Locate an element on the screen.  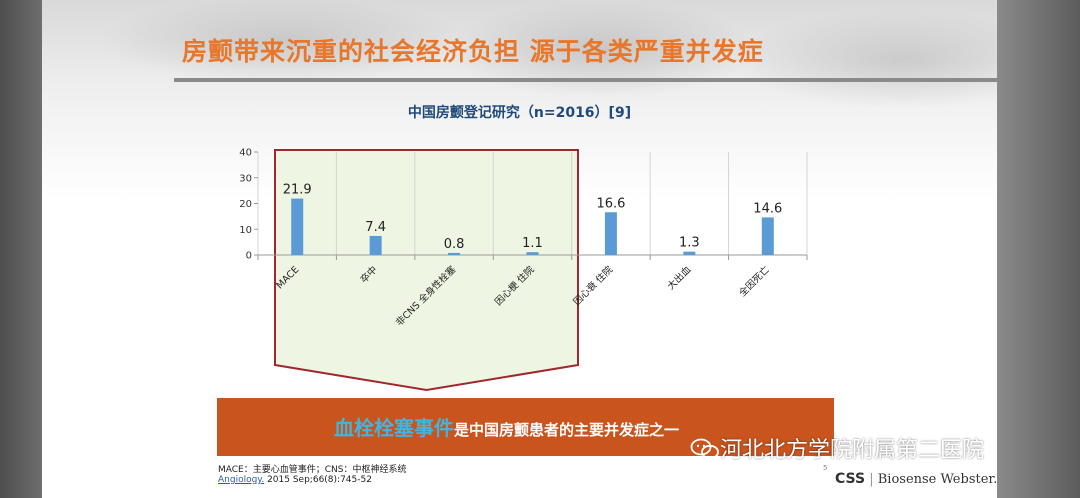
category-label: 全因死亡 is located at coordinates (754, 281).